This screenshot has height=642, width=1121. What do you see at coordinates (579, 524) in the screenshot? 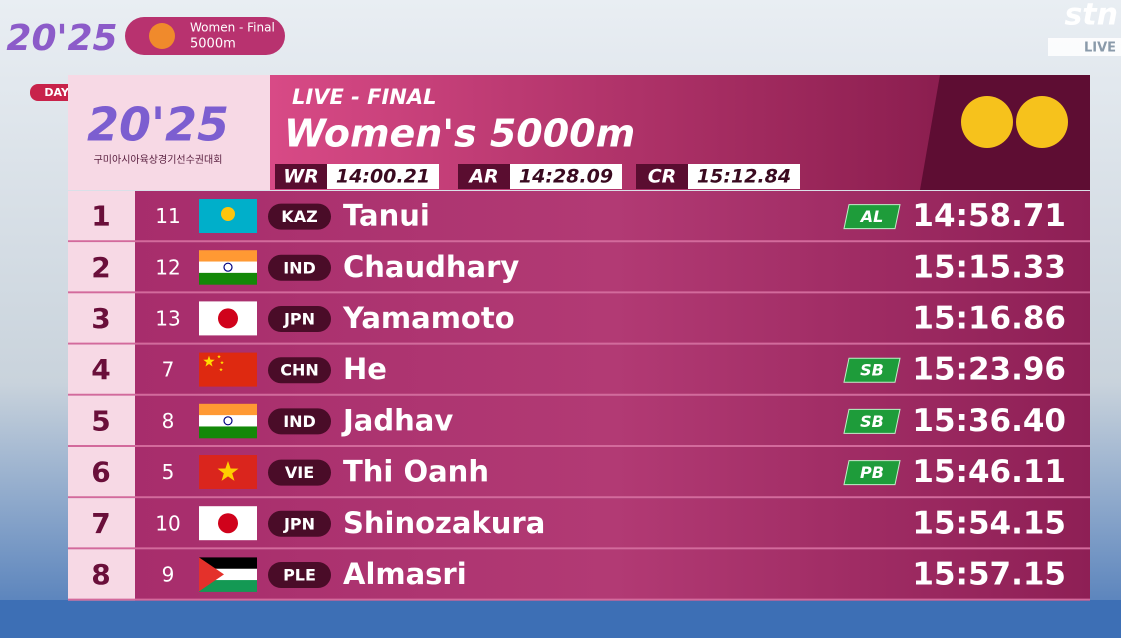
I see `result-row: 7 10 JPN Shinozakura 15:54.15` at bounding box center [579, 524].